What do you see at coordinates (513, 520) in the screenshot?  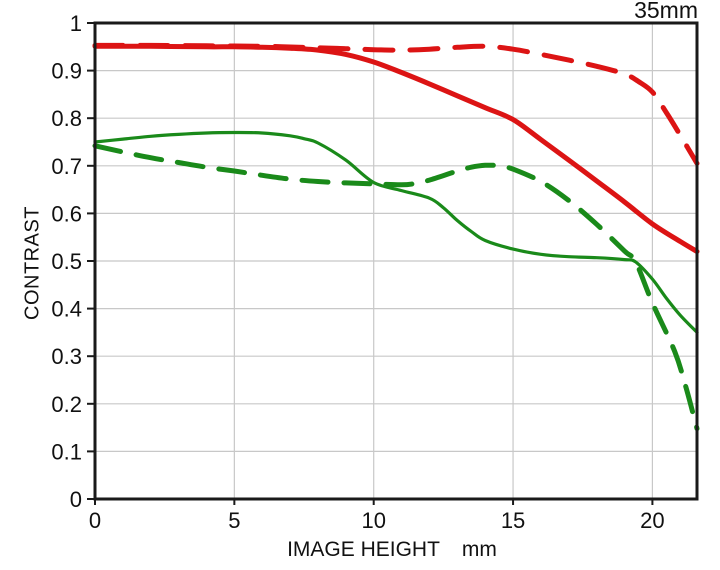 I see `x-tick-label: 15` at bounding box center [513, 520].